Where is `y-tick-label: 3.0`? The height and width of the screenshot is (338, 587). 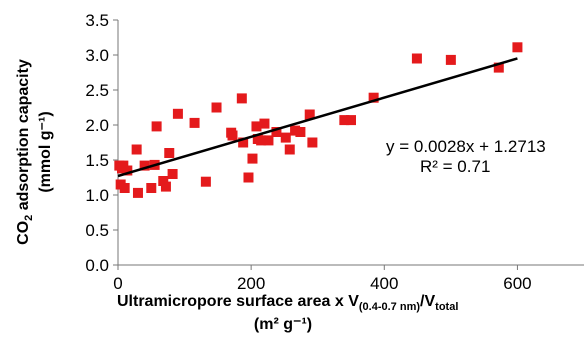 y-tick-label: 3.0 is located at coordinates (97, 55).